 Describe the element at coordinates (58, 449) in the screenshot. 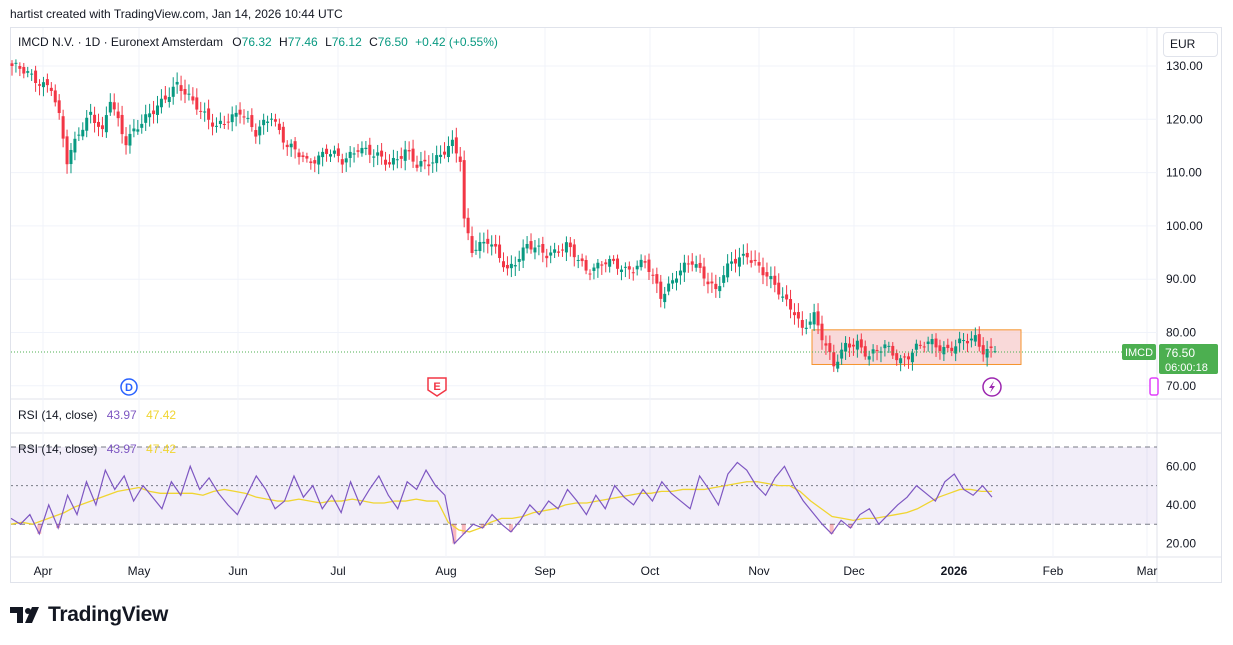

I see `rsi-legend-title: RSI (14, close)` at that location.